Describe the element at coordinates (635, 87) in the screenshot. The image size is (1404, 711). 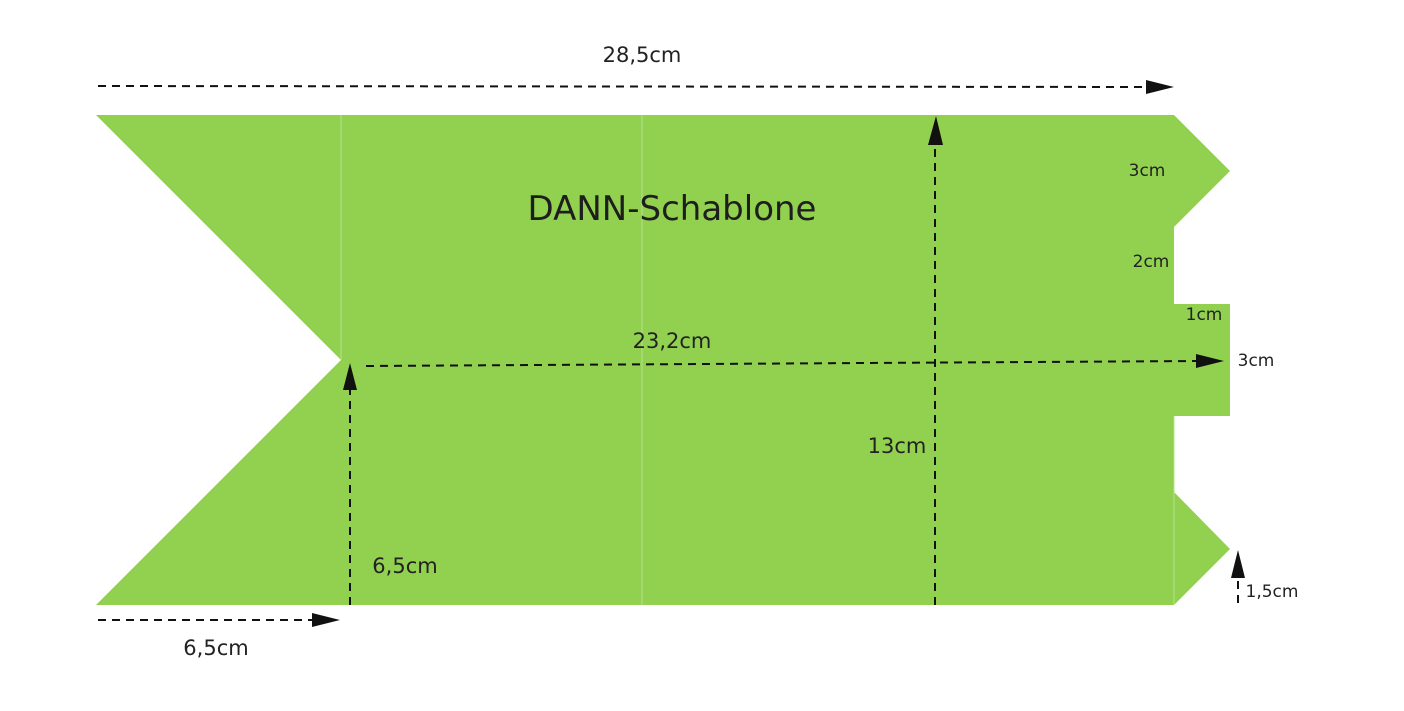
I see `total-width-arrow` at that location.